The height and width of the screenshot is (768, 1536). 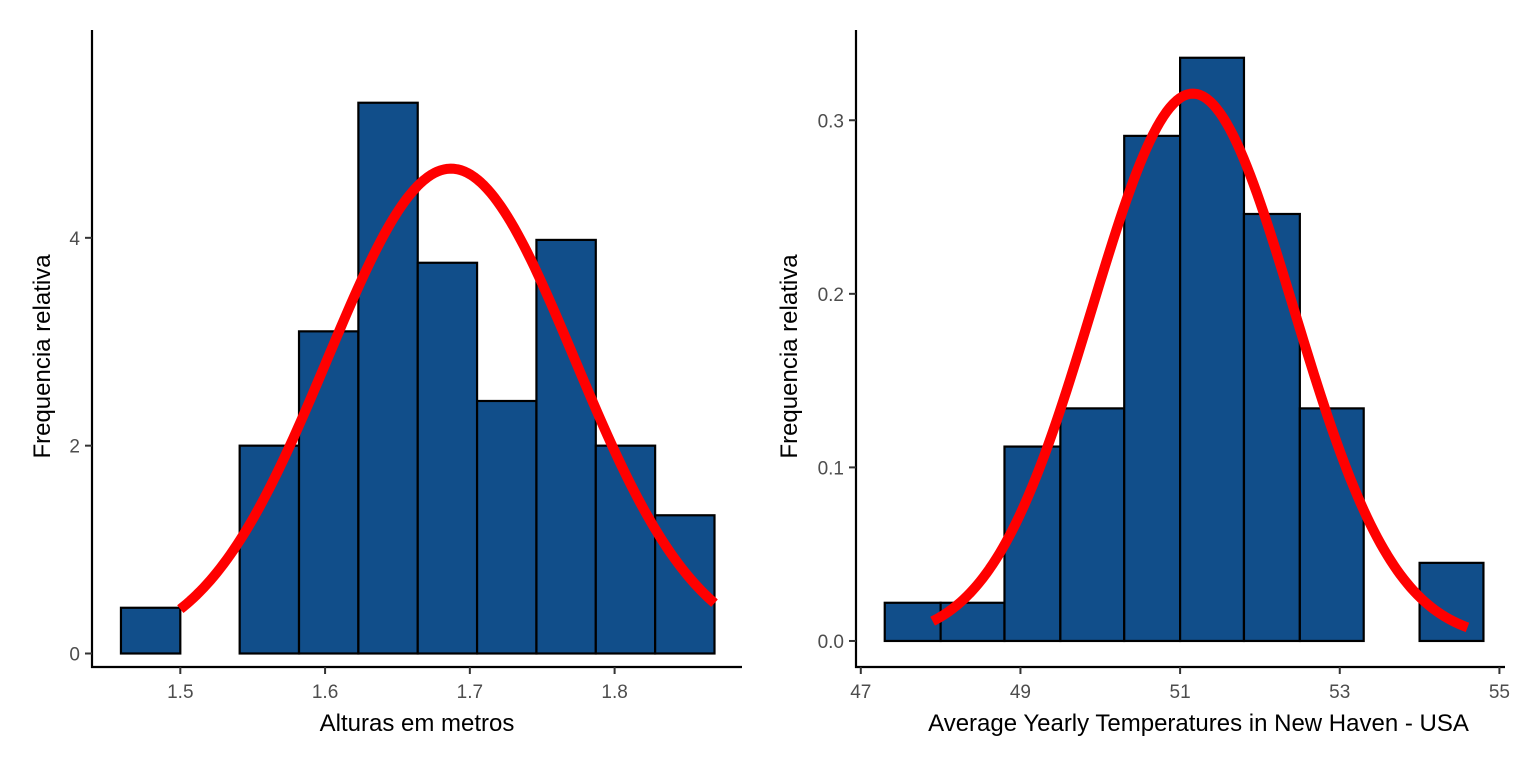 What do you see at coordinates (470, 692) in the screenshot?
I see `x-tick-label: 1.7` at bounding box center [470, 692].